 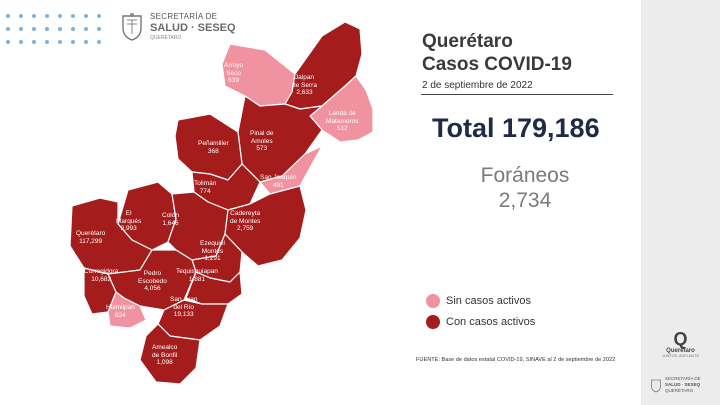 What do you see at coordinates (680, 356) in the screenshot?
I see `brand-tagline: JUNTOS, ADELANTE` at bounding box center [680, 356].